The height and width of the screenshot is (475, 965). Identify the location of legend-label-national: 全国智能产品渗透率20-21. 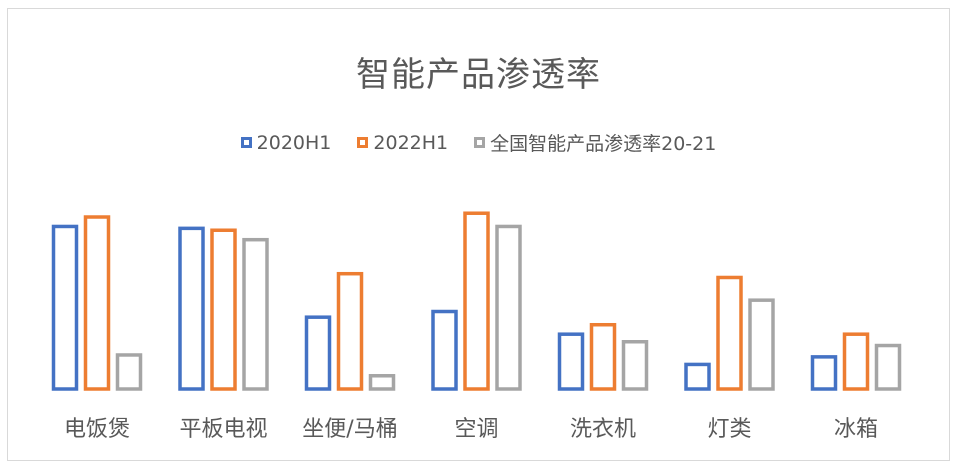
(603, 144).